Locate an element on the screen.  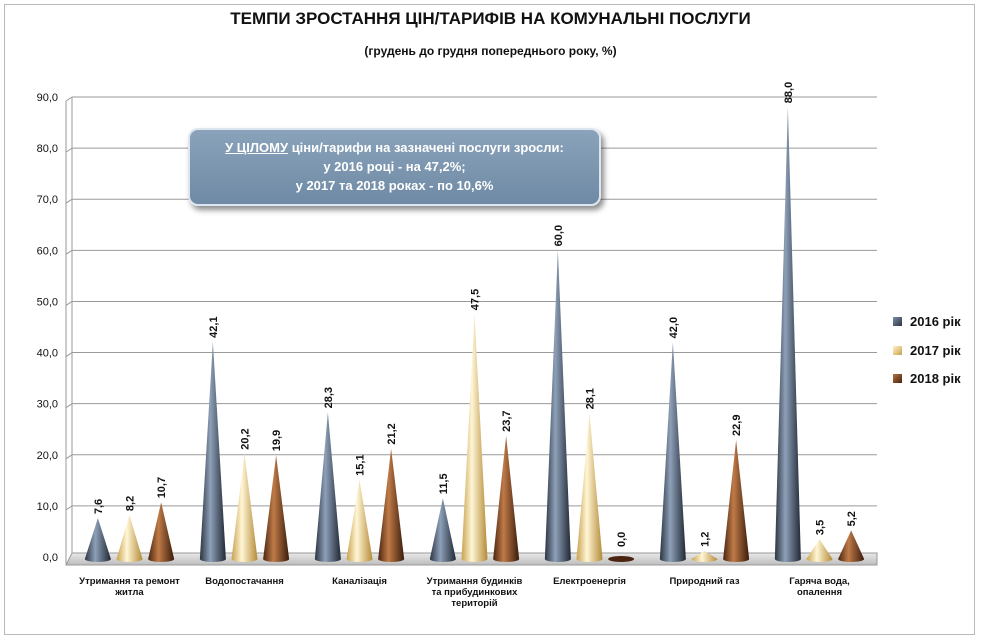
x-category-label: територій is located at coordinates (474, 603).